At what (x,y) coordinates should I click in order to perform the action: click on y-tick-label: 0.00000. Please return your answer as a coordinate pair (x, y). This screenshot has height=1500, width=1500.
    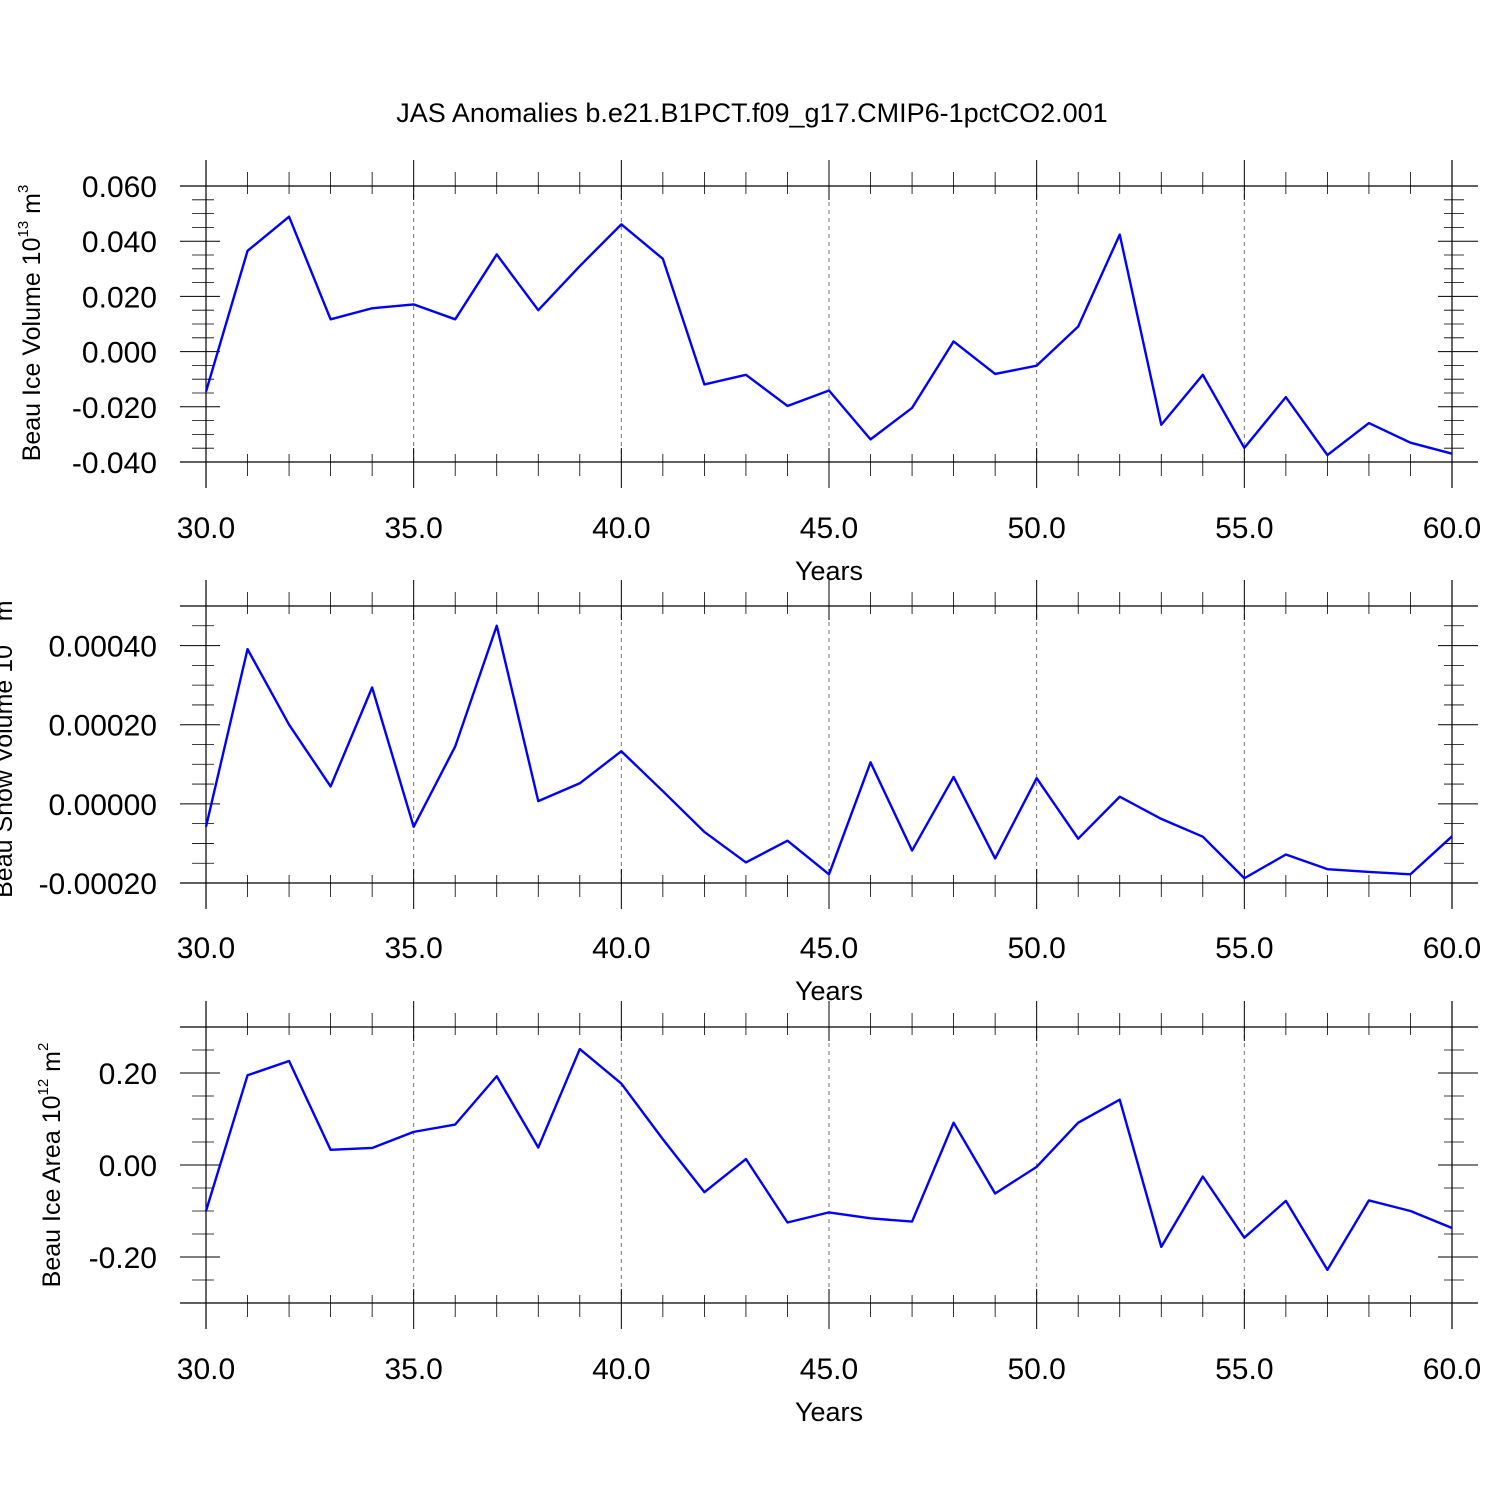
    Looking at the image, I should click on (103, 805).